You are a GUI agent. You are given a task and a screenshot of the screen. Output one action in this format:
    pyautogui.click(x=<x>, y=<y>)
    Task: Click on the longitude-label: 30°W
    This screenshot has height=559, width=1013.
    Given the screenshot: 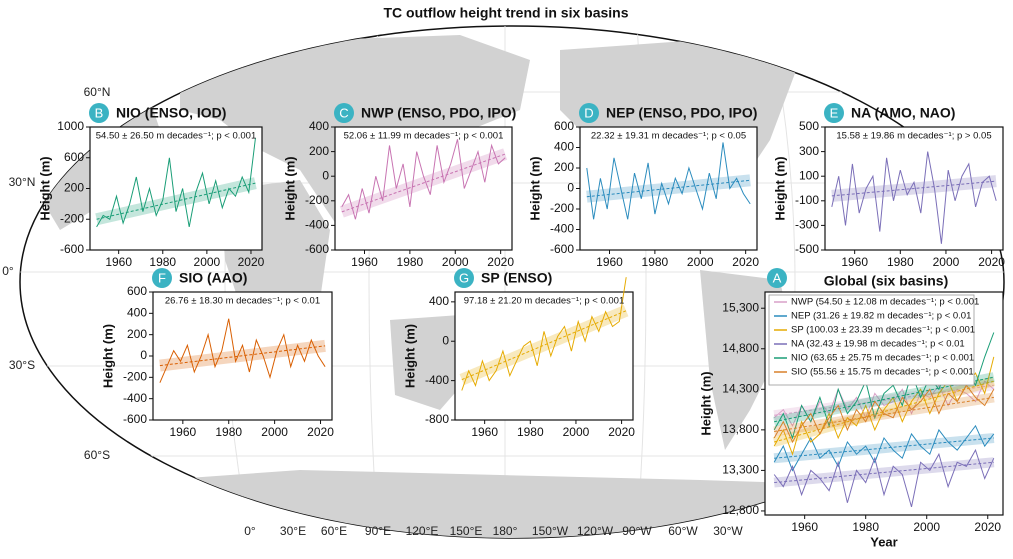 What is the action you would take?
    pyautogui.click(x=728, y=531)
    